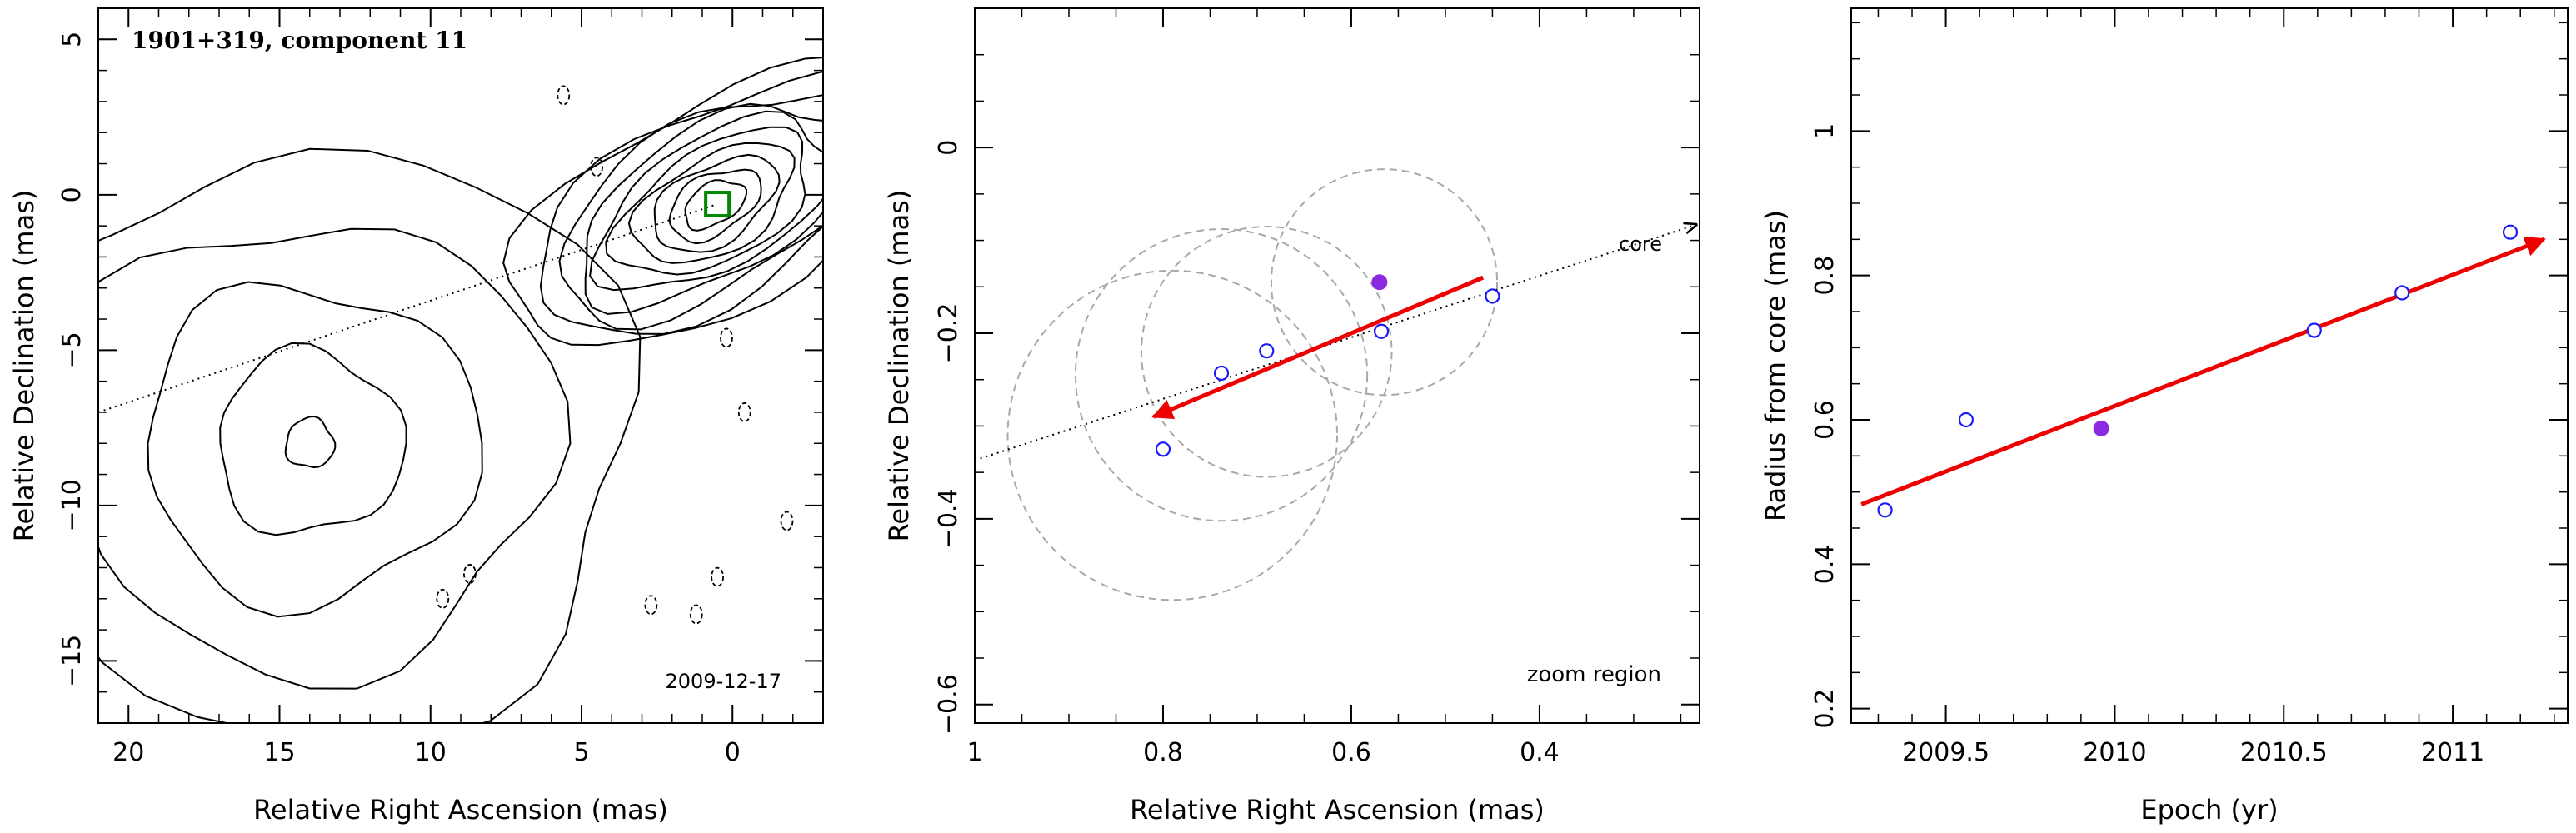 This screenshot has width=2576, height=833. Describe the element at coordinates (1337, 810) in the screenshot. I see `zoom-region-x-axis-label: Relative Right Ascension (mas)` at that location.